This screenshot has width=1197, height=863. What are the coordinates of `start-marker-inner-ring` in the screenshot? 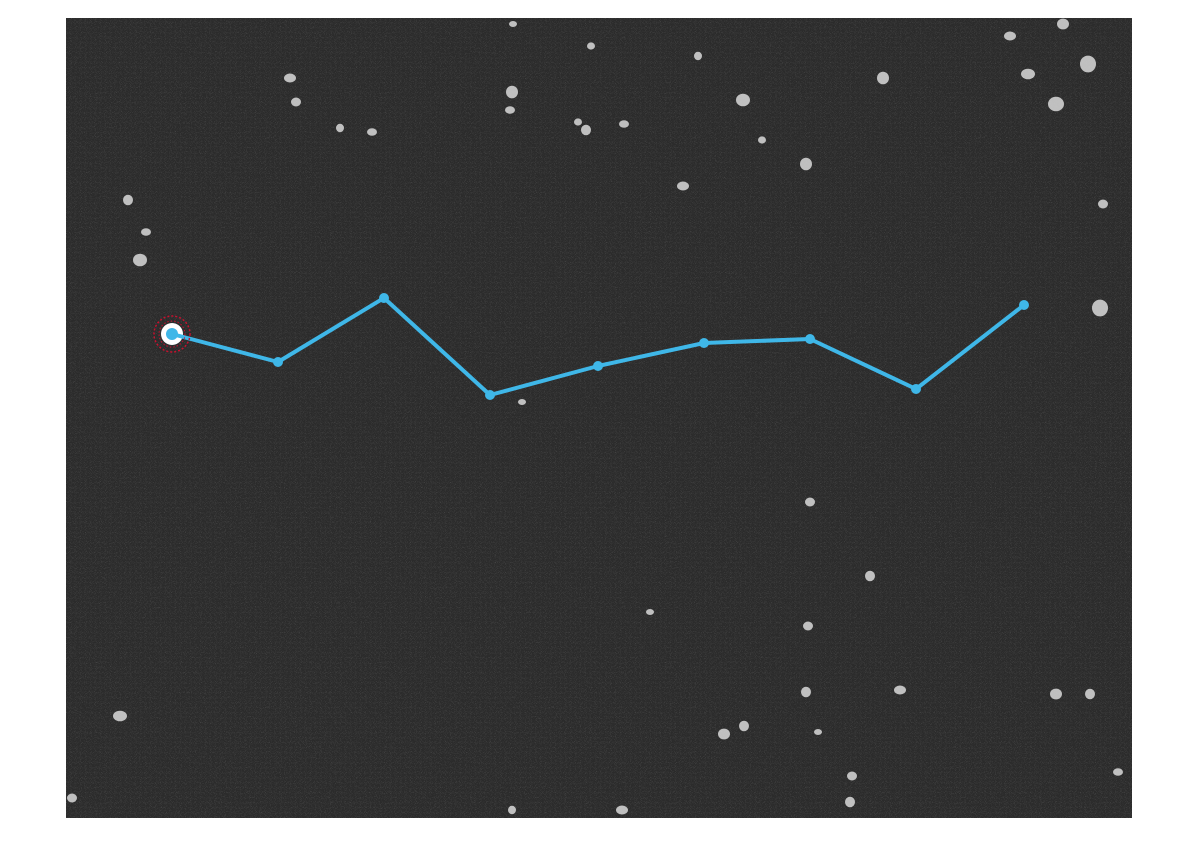 It's located at (172, 334).